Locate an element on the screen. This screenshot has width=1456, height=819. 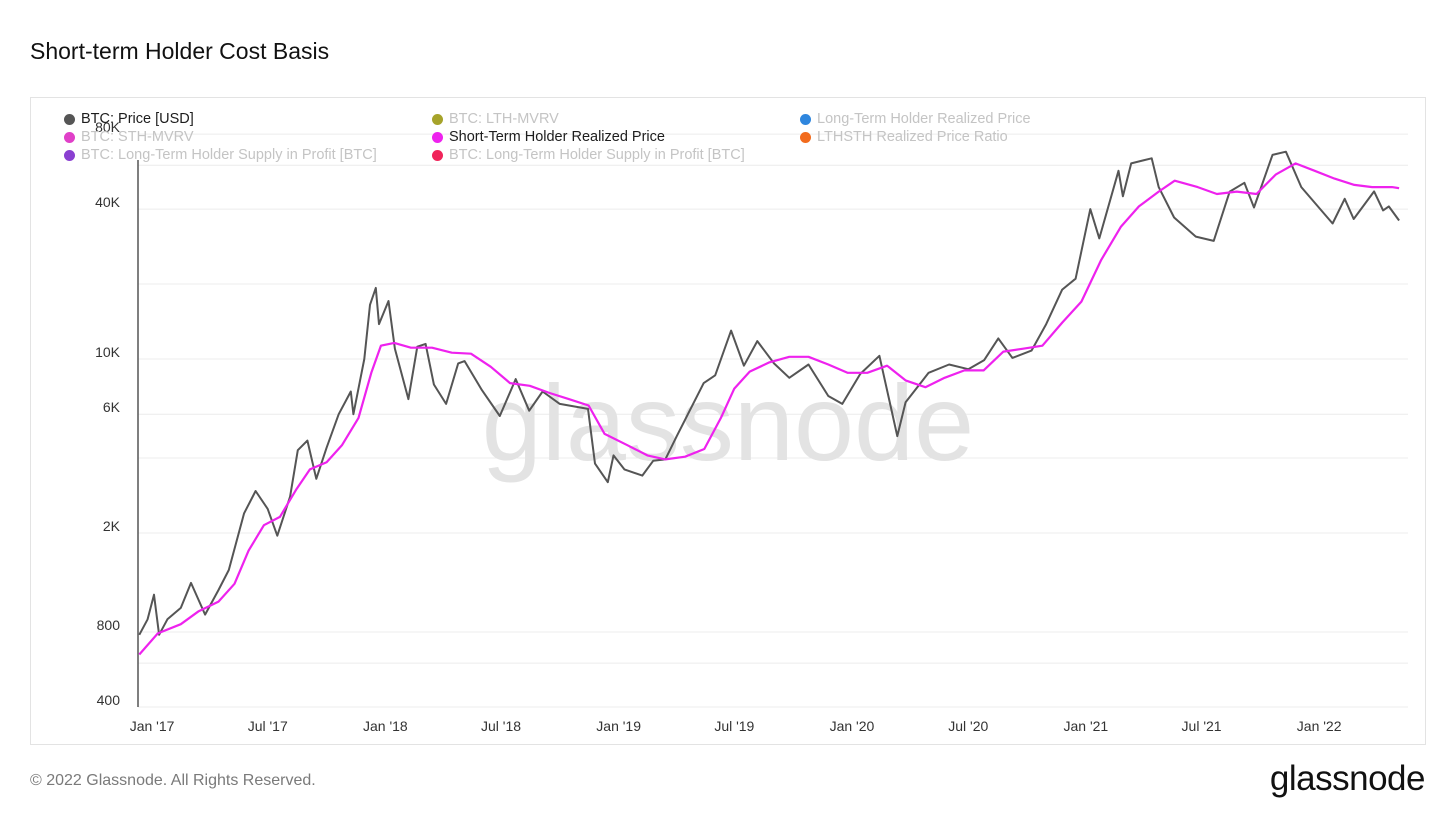
y-tick-label: 6K is located at coordinates (112, 407).